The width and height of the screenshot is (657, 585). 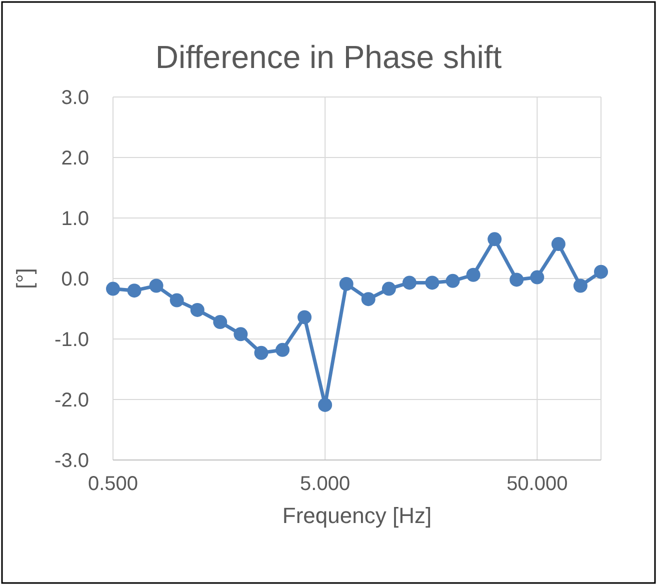 What do you see at coordinates (537, 484) in the screenshot?
I see `x-tick-label: 50.000` at bounding box center [537, 484].